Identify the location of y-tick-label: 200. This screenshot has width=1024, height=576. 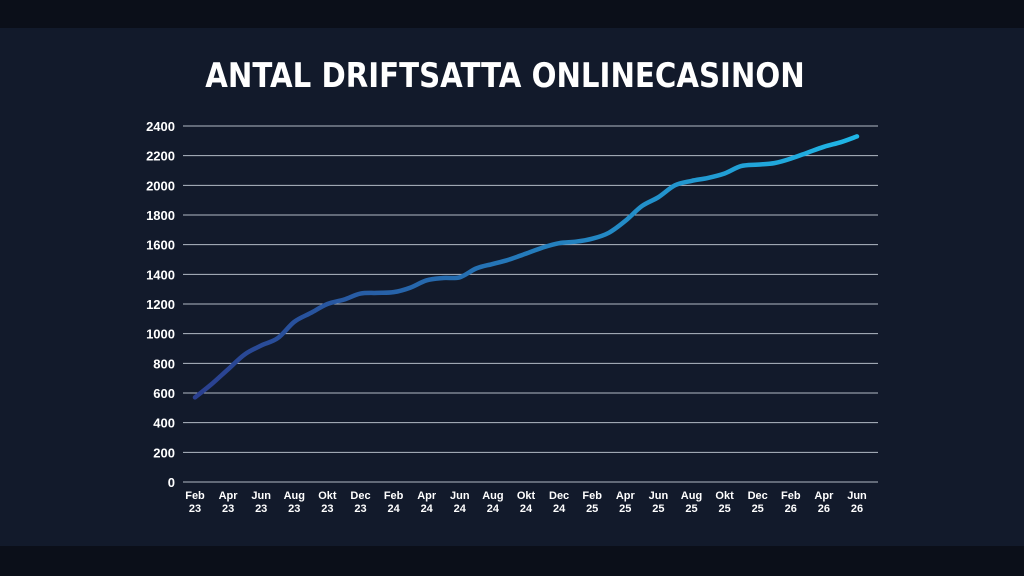
(164, 452).